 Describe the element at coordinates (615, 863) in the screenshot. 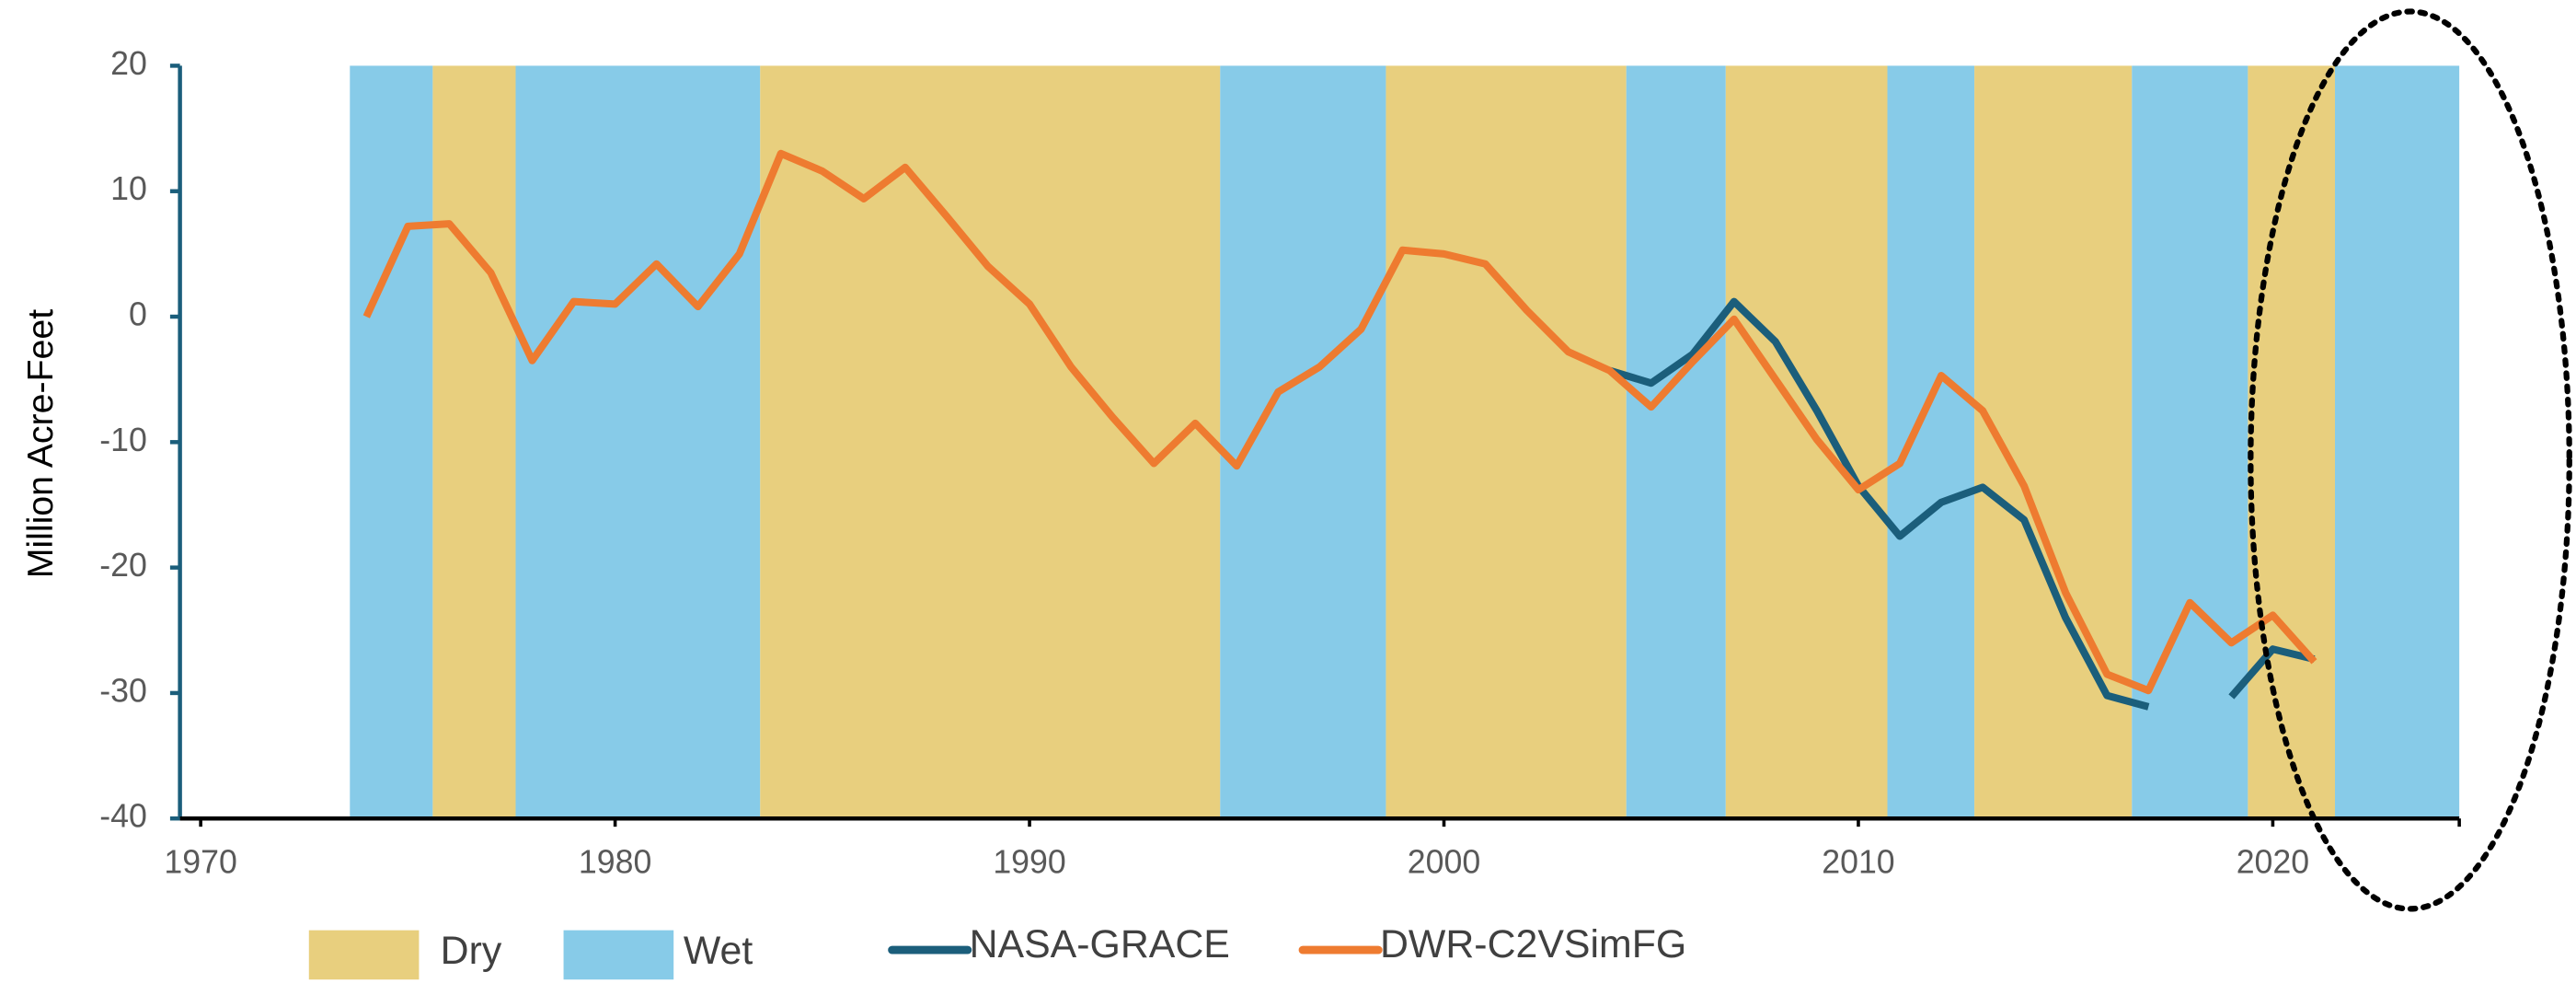

I see `x-tick-label: 1980` at that location.